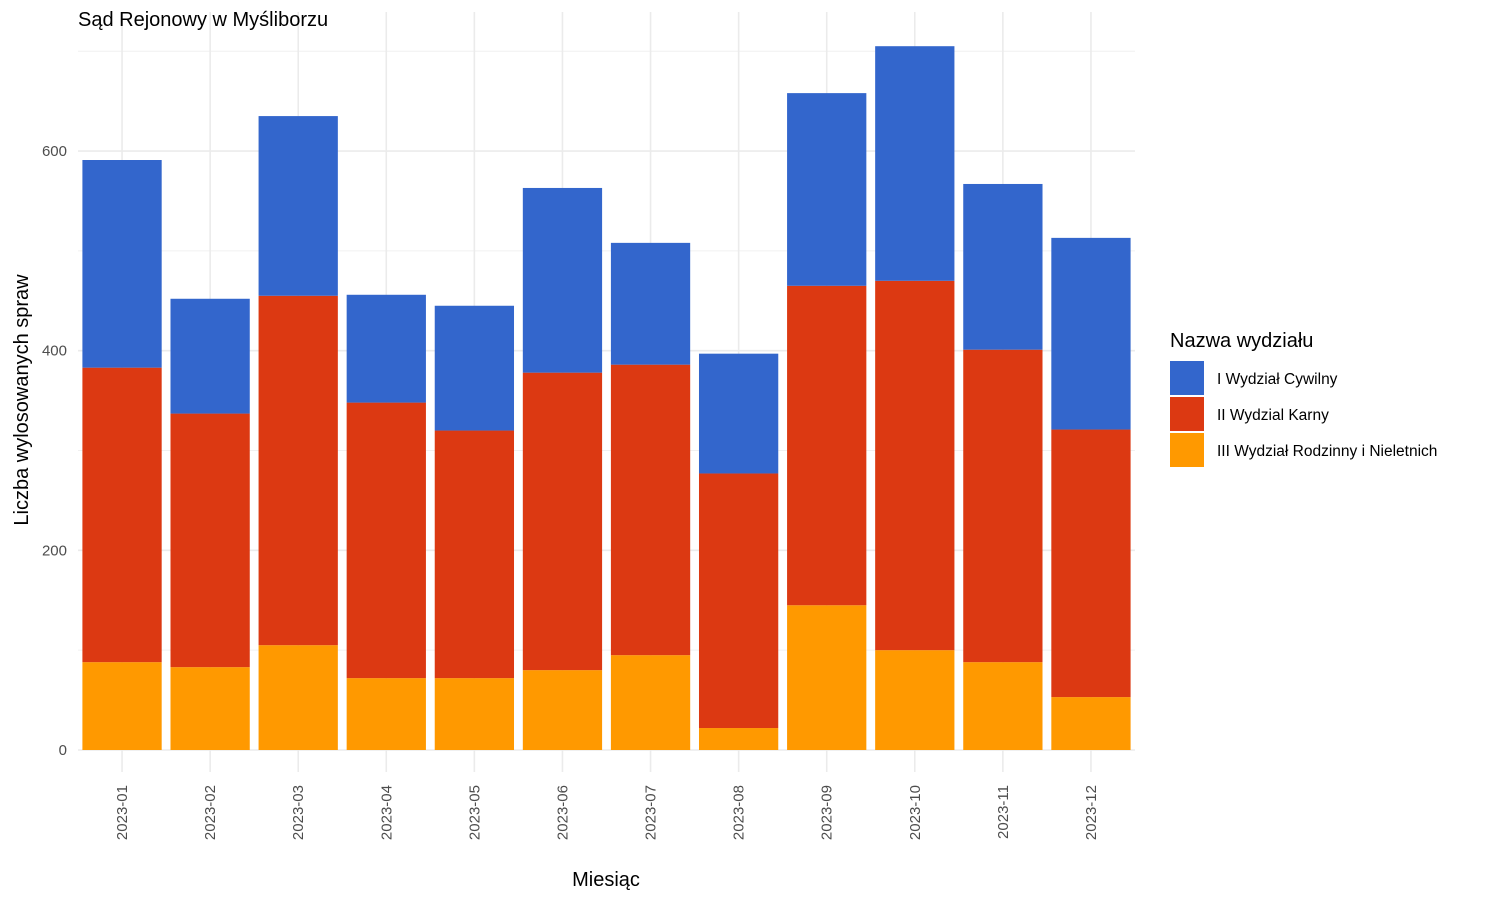 This screenshot has height=905, width=1500. What do you see at coordinates (1273, 415) in the screenshot?
I see `legend-label: II Wydzial Karny` at bounding box center [1273, 415].